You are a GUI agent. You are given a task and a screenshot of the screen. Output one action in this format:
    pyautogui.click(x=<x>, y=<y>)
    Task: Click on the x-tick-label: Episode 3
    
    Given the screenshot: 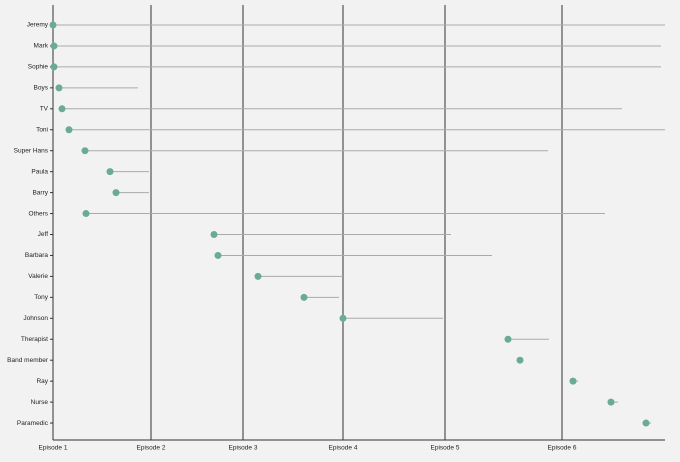 What is the action you would take?
    pyautogui.click(x=243, y=448)
    